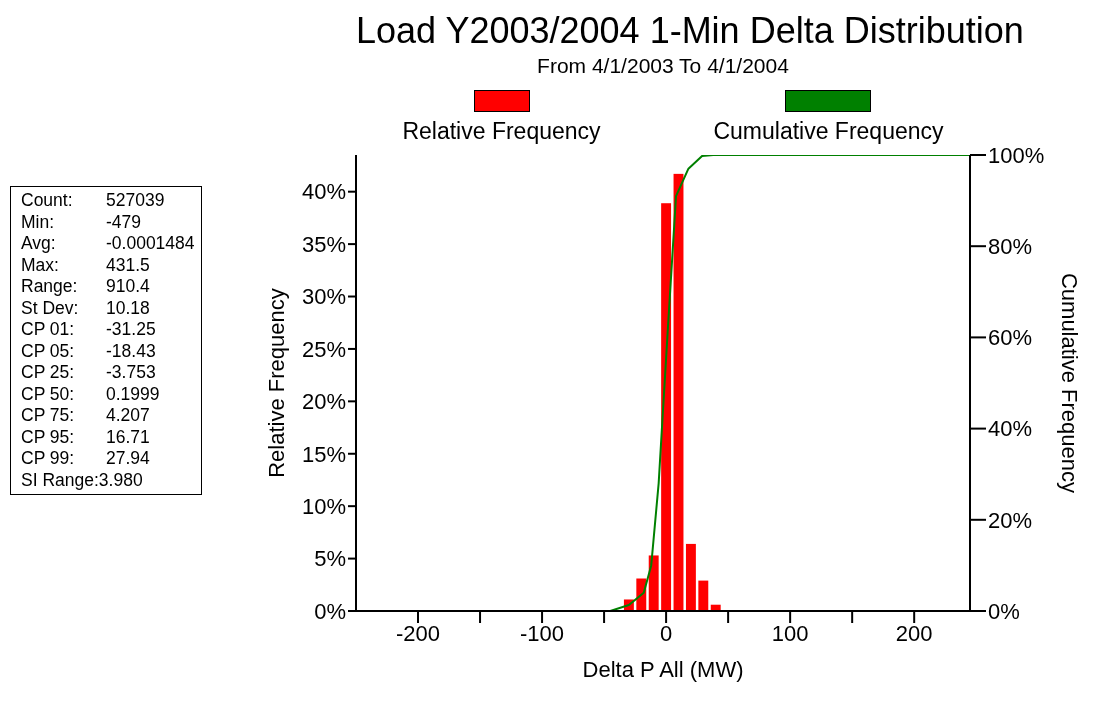  What do you see at coordinates (85, 415) in the screenshot?
I see `text: CP 75: 4.207` at bounding box center [85, 415].